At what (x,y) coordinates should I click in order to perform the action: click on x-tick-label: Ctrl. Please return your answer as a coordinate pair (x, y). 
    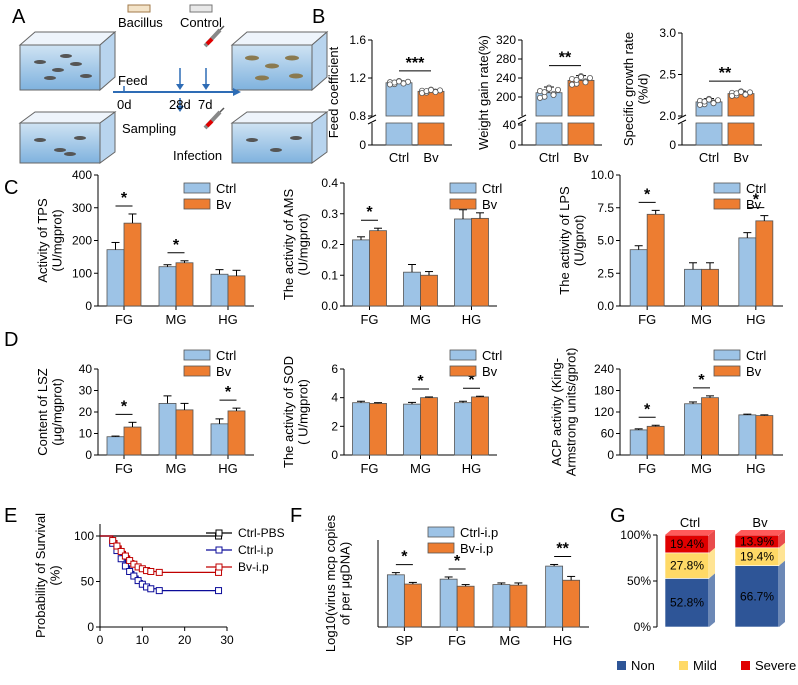
    Looking at the image, I should click on (399, 157).